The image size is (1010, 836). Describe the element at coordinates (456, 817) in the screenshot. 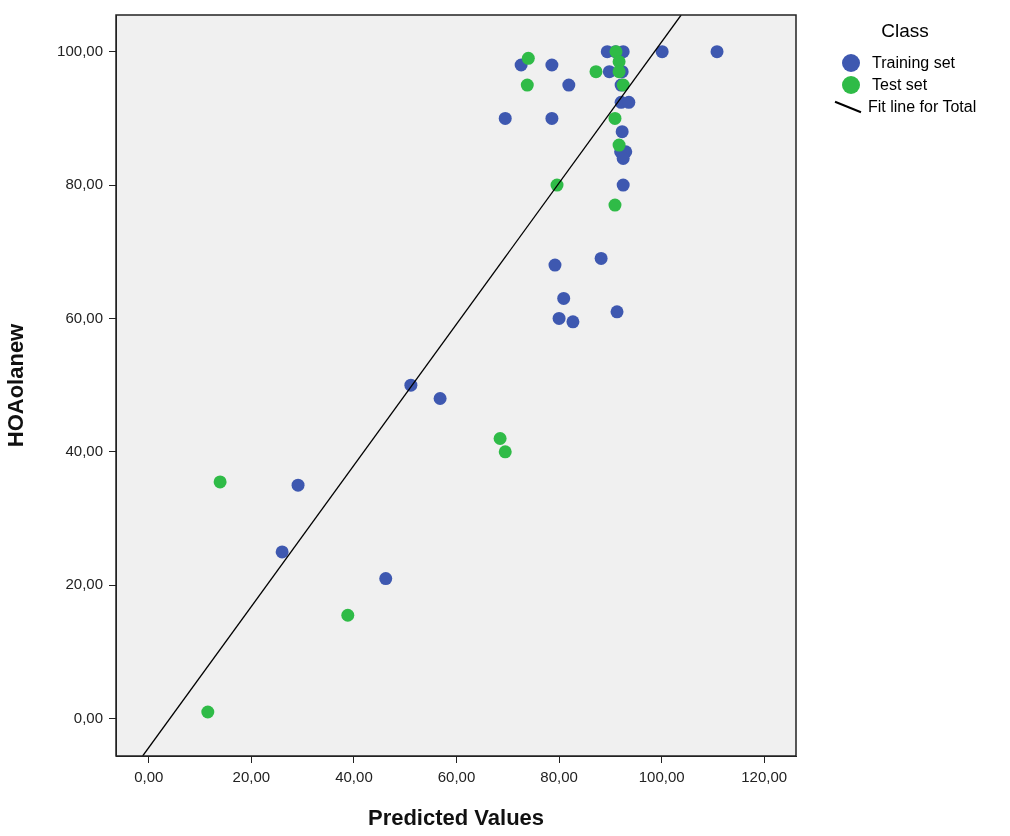

I see `x-axis-title: Predicted Values` at that location.